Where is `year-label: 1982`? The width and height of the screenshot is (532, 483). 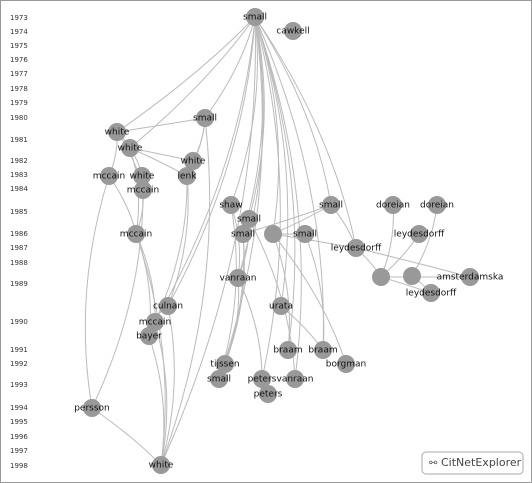
year-label: 1982 is located at coordinates (19, 161).